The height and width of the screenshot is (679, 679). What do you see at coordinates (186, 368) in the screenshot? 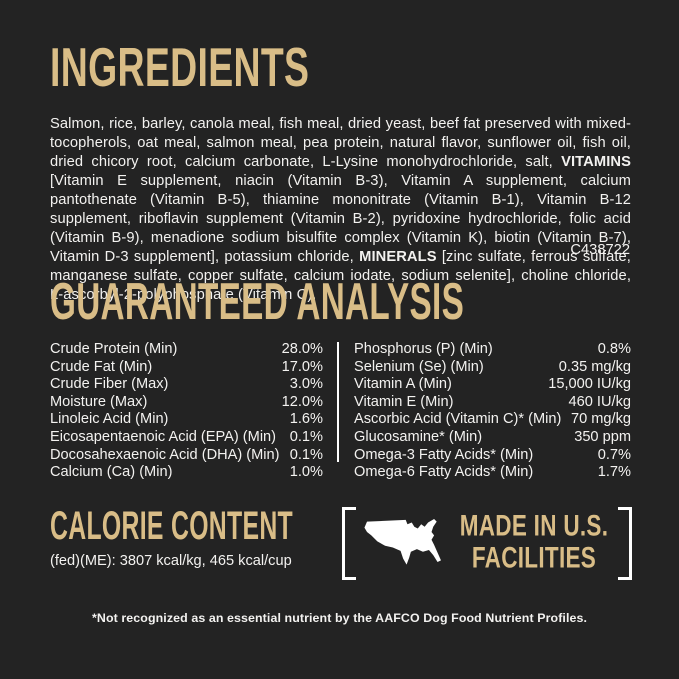
I see `table-row: Crude Fat (Min) 17.0%` at bounding box center [186, 368].